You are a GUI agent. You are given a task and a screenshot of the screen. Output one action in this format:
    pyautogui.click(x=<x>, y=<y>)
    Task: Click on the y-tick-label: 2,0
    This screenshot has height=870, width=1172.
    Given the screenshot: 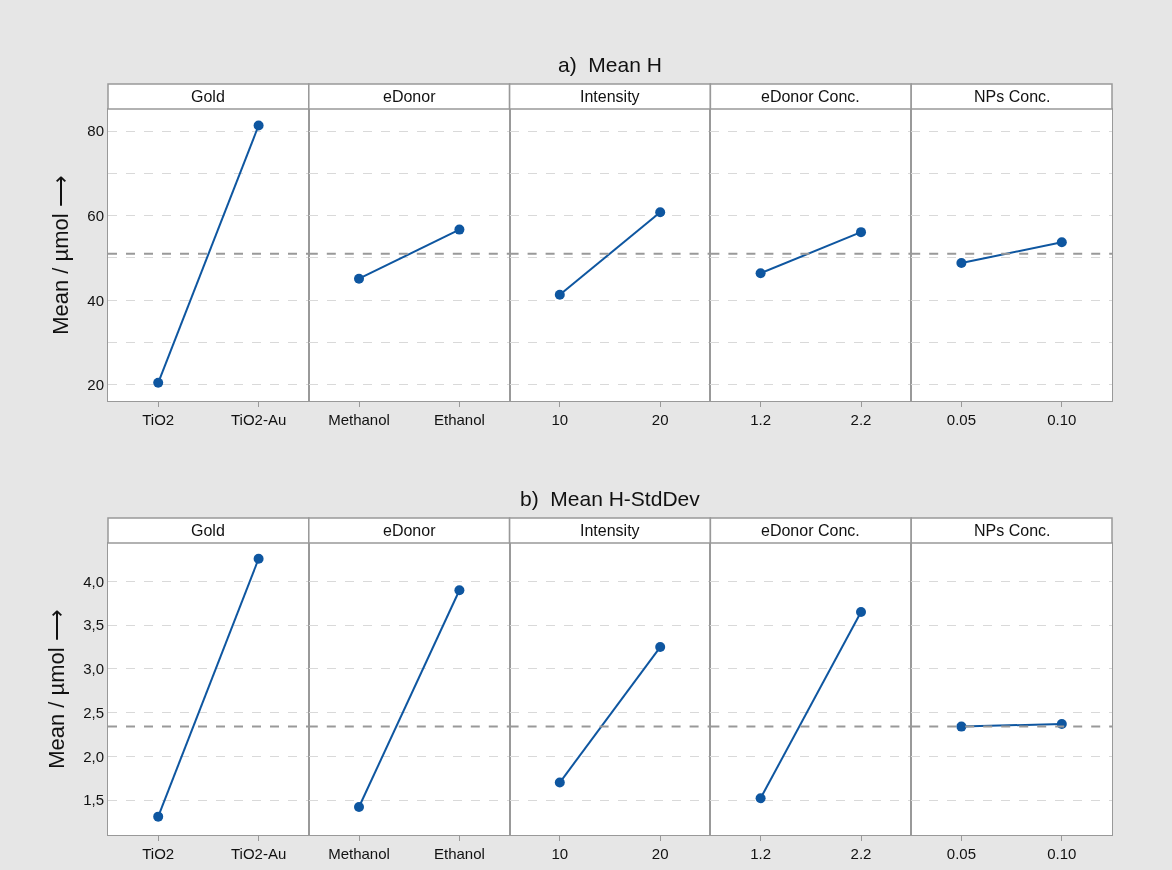 What is the action you would take?
    pyautogui.click(x=93, y=756)
    